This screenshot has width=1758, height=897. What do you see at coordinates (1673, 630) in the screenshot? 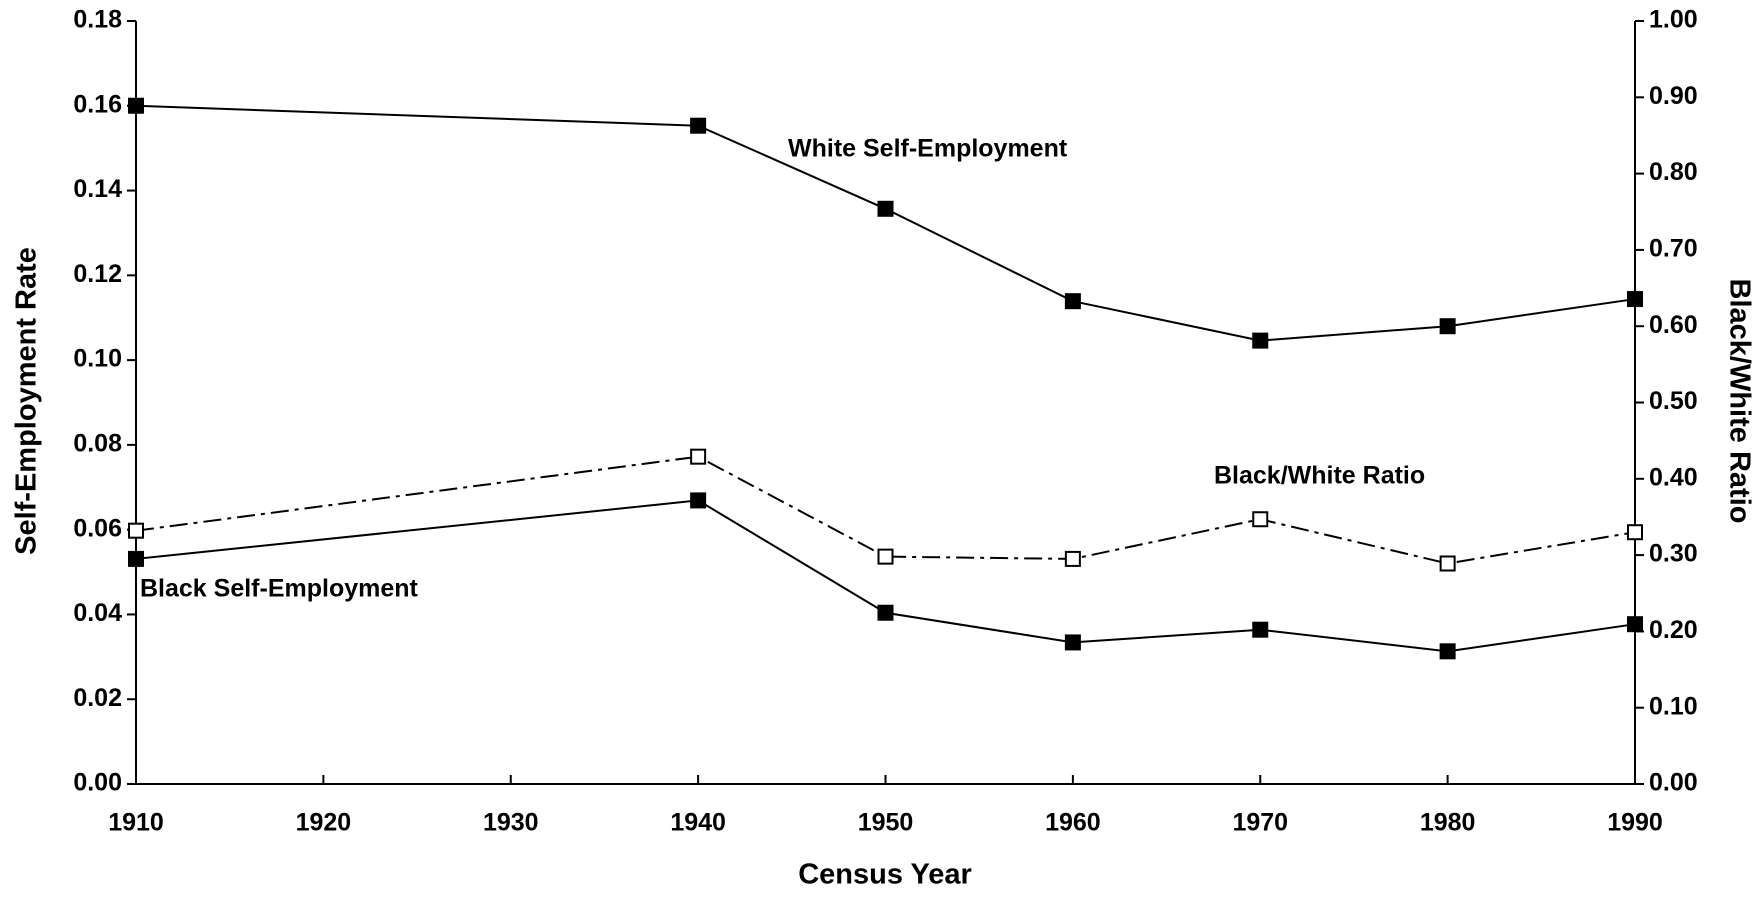
I see `y2-tick-label: 0.20` at bounding box center [1673, 630].